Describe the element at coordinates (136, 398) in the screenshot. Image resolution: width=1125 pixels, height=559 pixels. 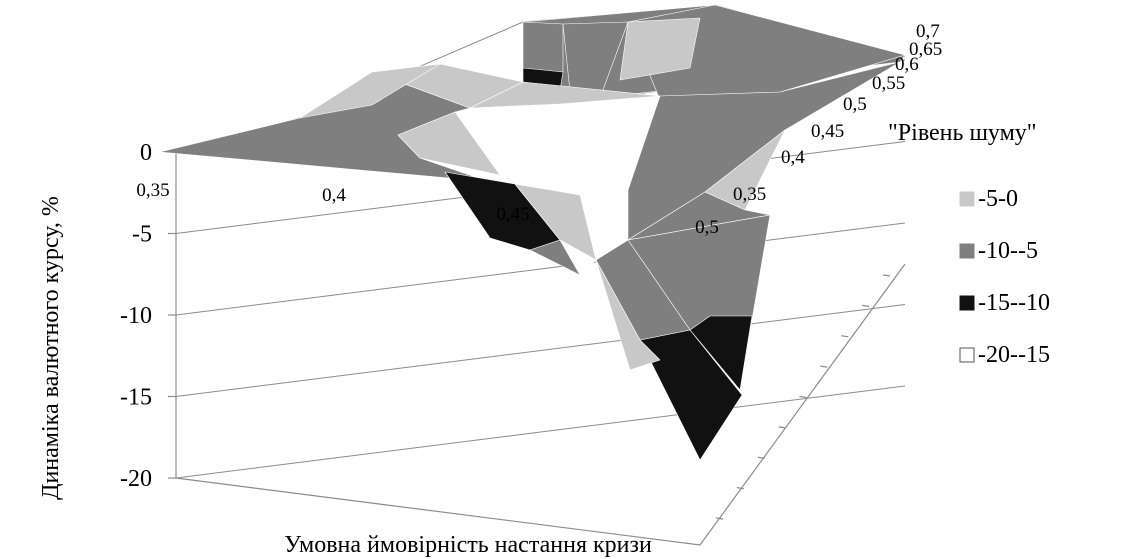
I see `y-tick-label-3: -15` at that location.